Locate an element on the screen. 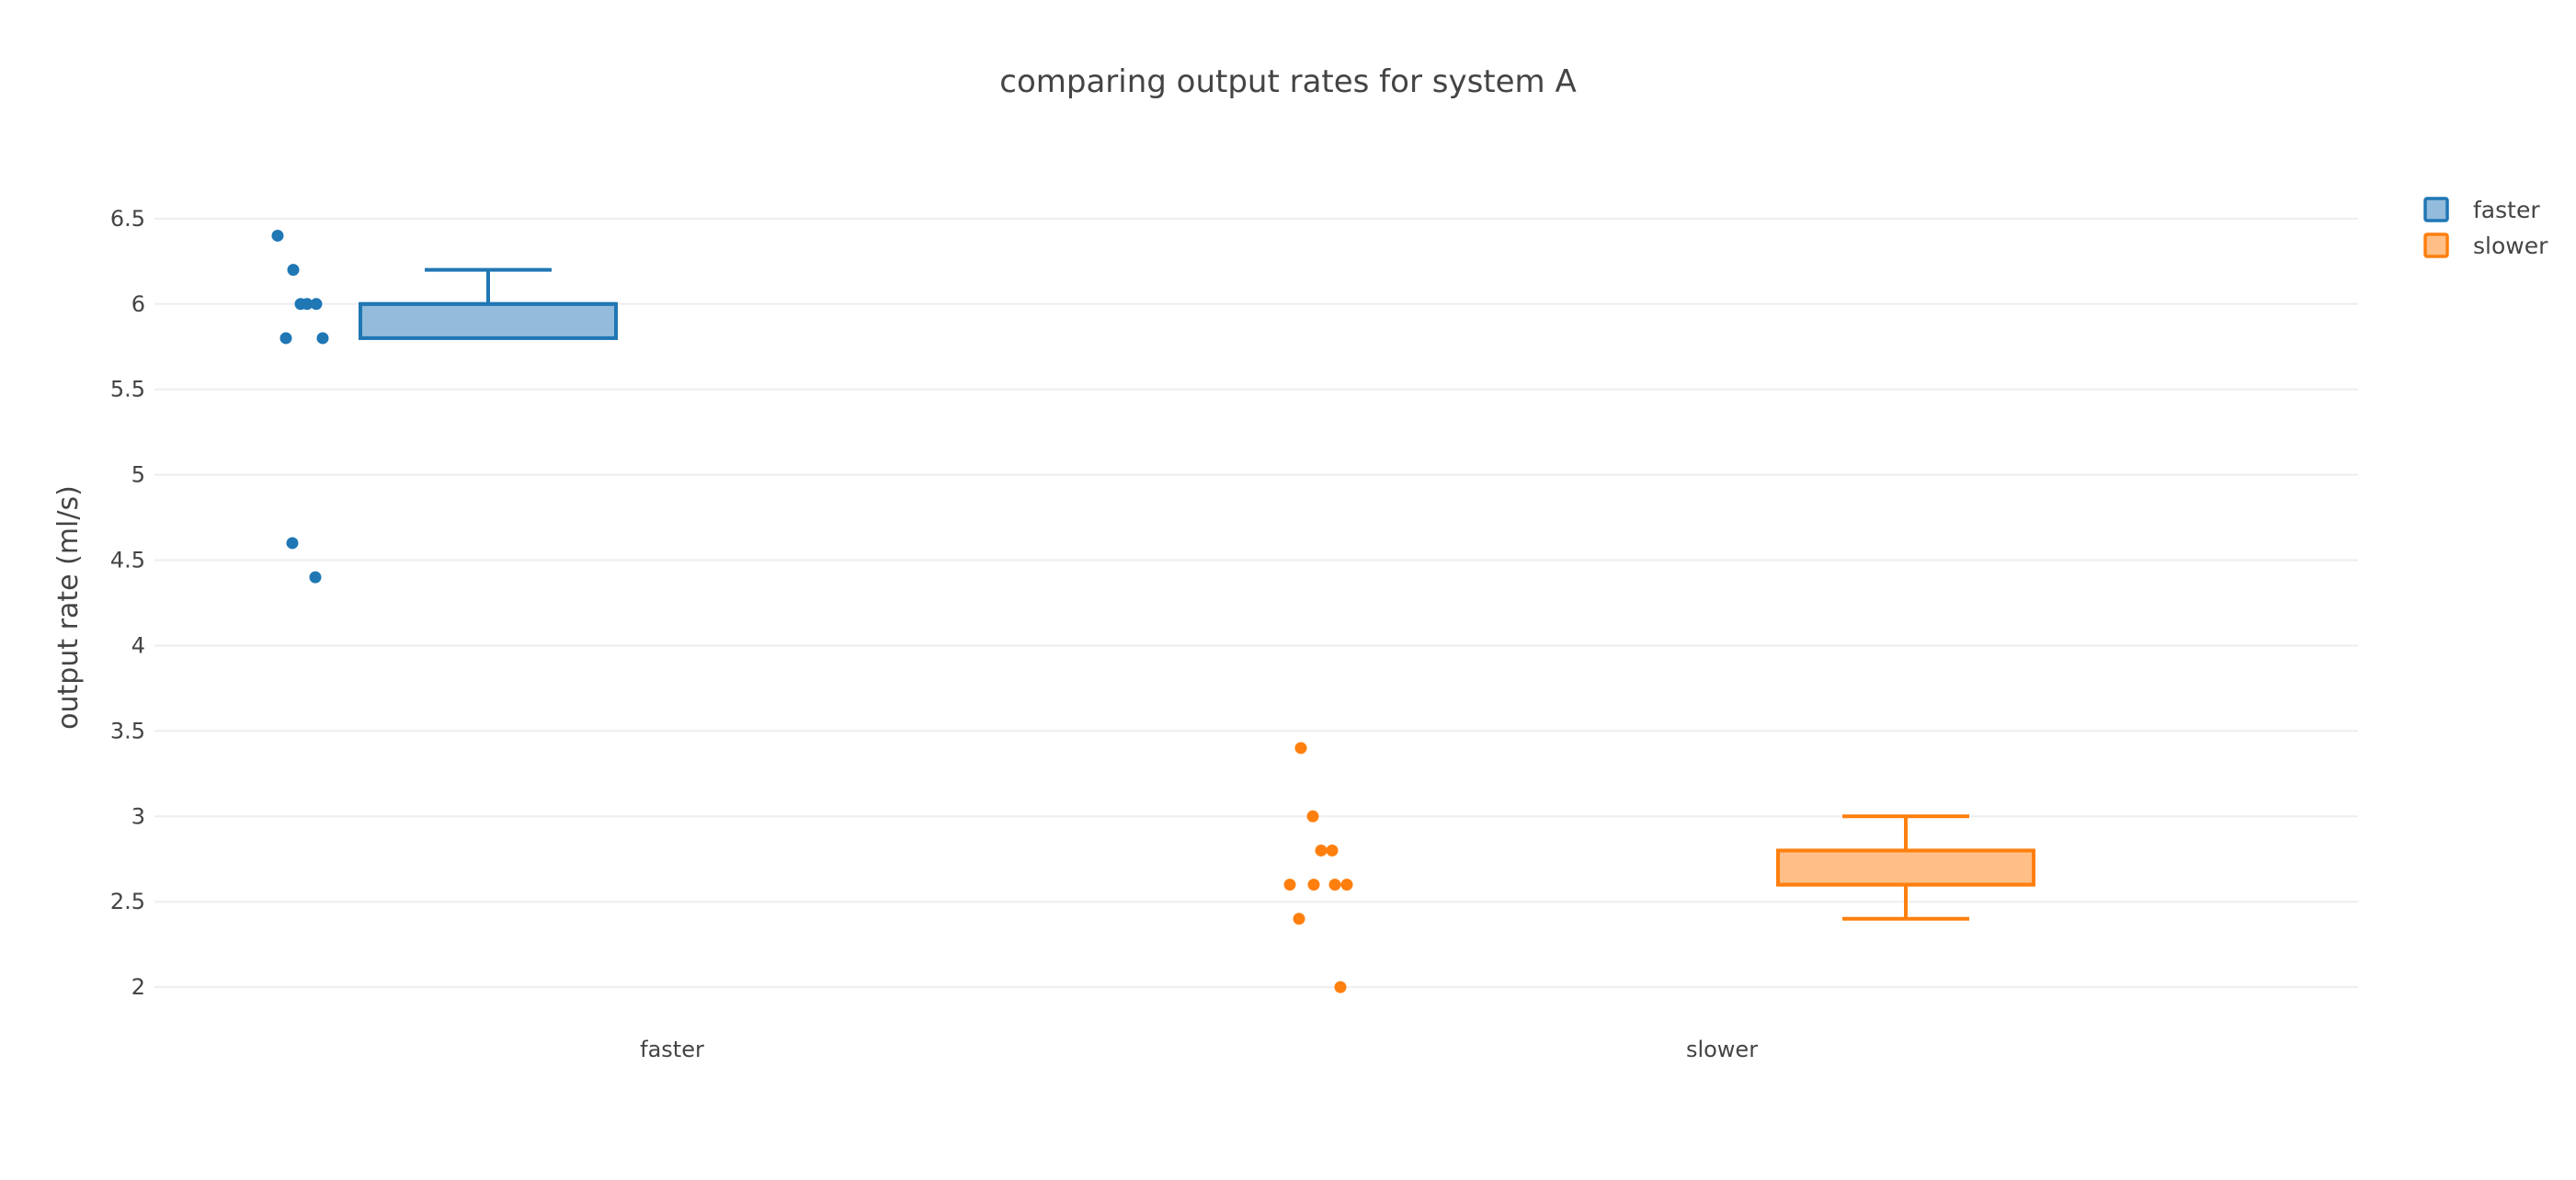 The height and width of the screenshot is (1180, 2576). series-slower is located at coordinates (1659, 867).